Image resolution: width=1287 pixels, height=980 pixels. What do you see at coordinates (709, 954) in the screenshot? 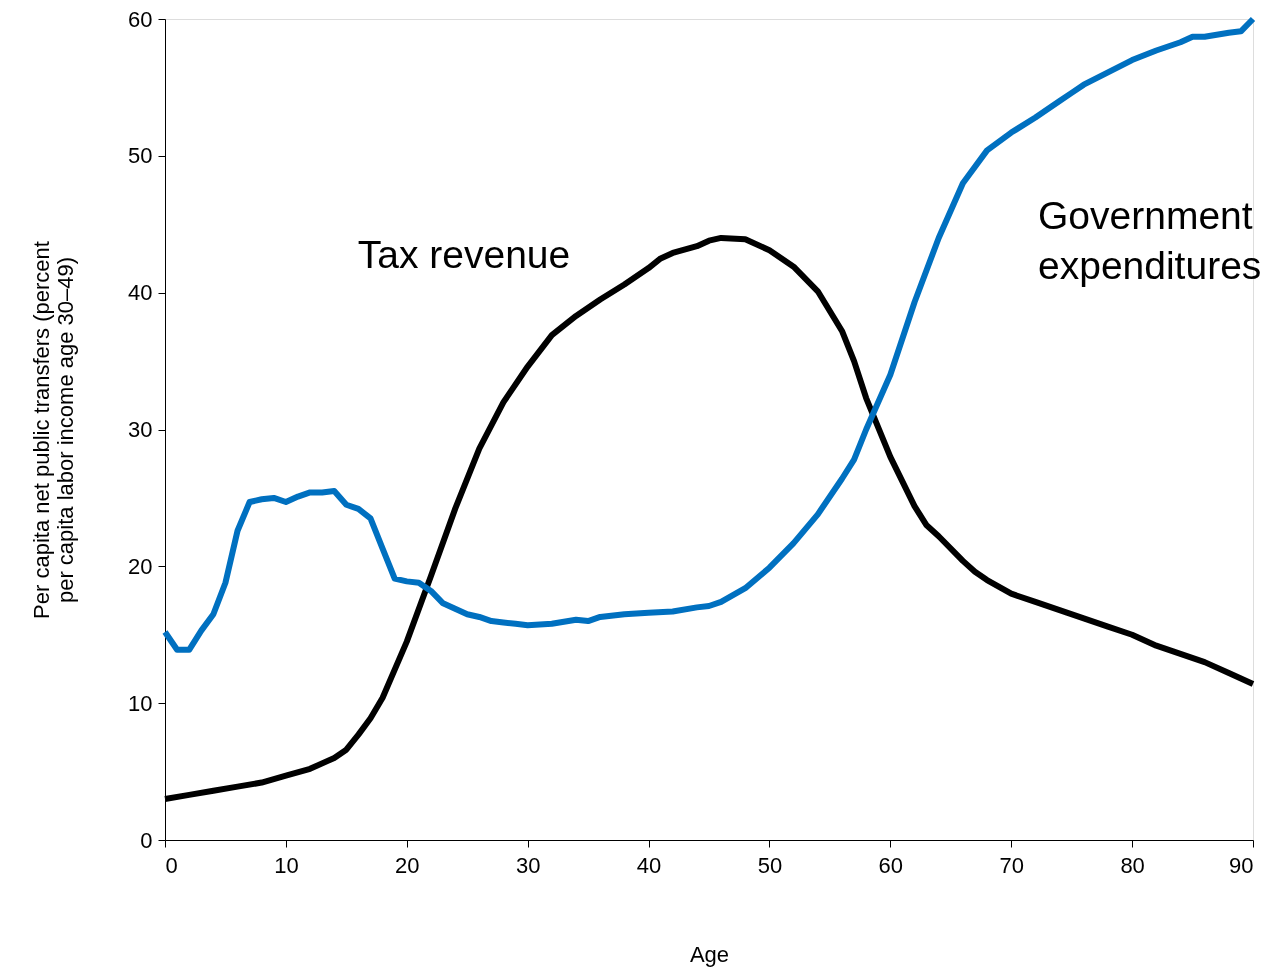
I see `x-axis-title: Age` at bounding box center [709, 954].